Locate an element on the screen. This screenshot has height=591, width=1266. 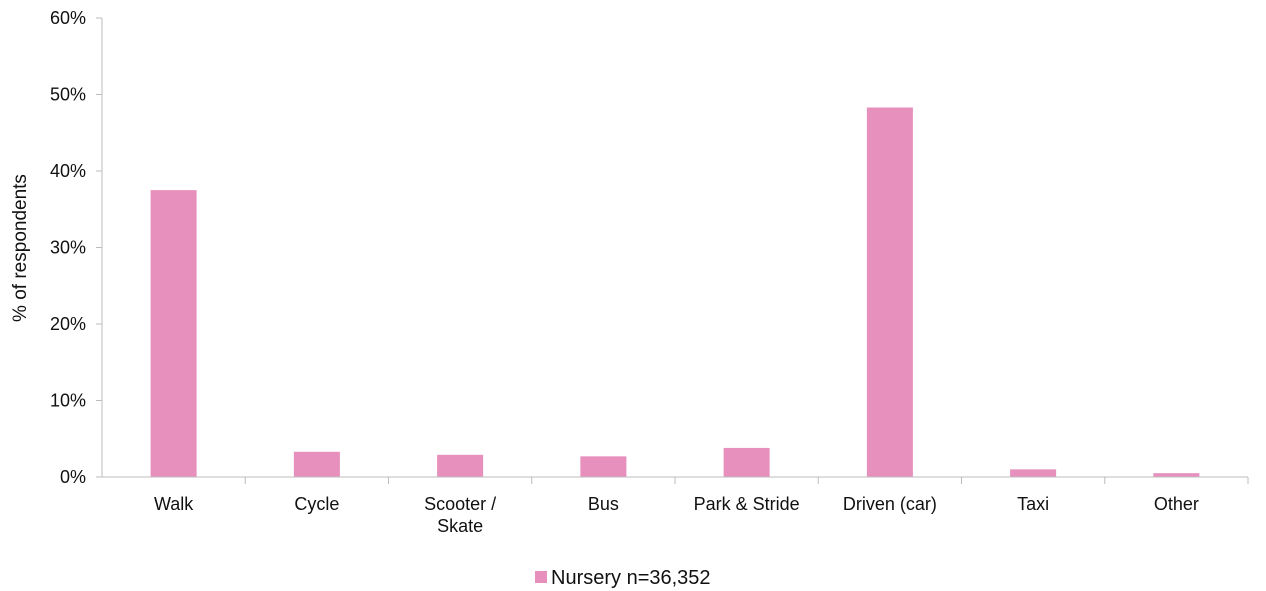
x-tick-label: Scooter / Skate is located at coordinates (460, 515).